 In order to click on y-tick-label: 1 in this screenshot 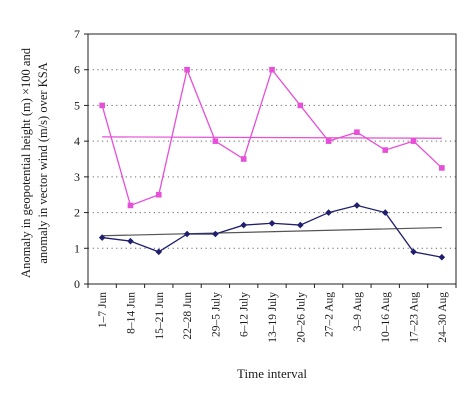, I will do `click(77, 248)`.